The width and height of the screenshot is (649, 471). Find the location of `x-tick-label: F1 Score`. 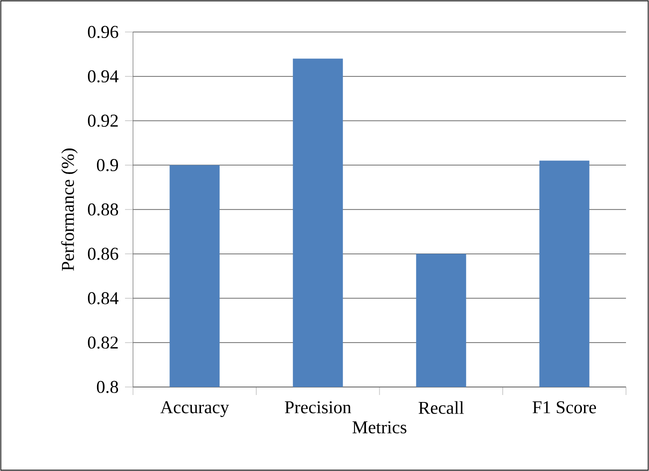

x-tick-label: F1 Score is located at coordinates (564, 407).